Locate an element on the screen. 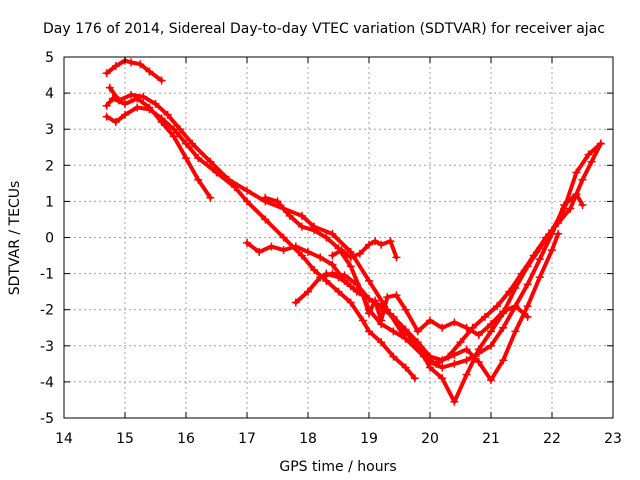 The image size is (640, 480). y-tick-label: -3 is located at coordinates (47, 347).